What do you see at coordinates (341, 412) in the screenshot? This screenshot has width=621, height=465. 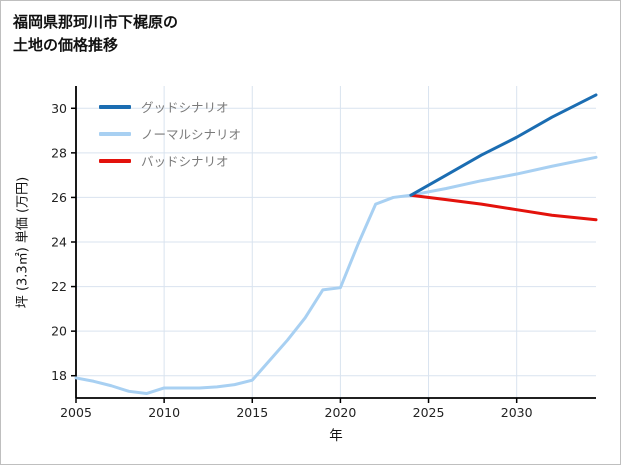 I see `x-tick-label: 2020` at bounding box center [341, 412].